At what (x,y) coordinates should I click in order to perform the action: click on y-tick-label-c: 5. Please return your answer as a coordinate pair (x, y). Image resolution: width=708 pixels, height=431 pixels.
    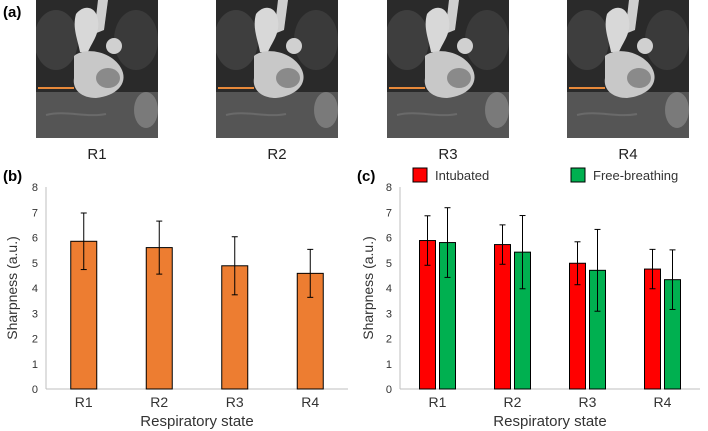
    Looking at the image, I should click on (389, 264).